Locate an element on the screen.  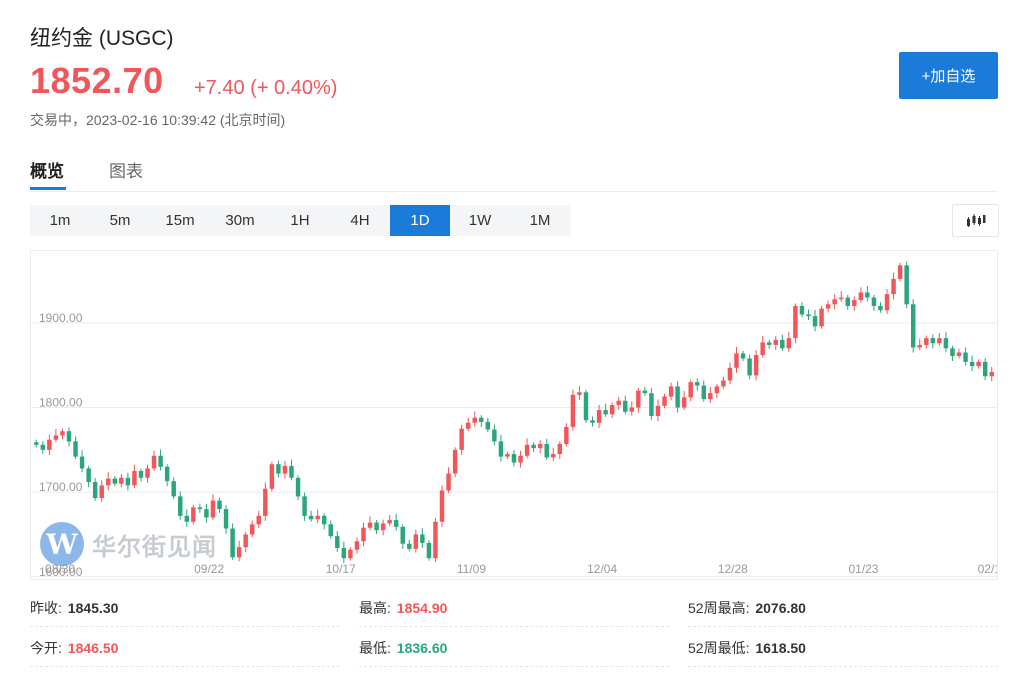
52w-high-value: 2076.80 is located at coordinates (780, 608).